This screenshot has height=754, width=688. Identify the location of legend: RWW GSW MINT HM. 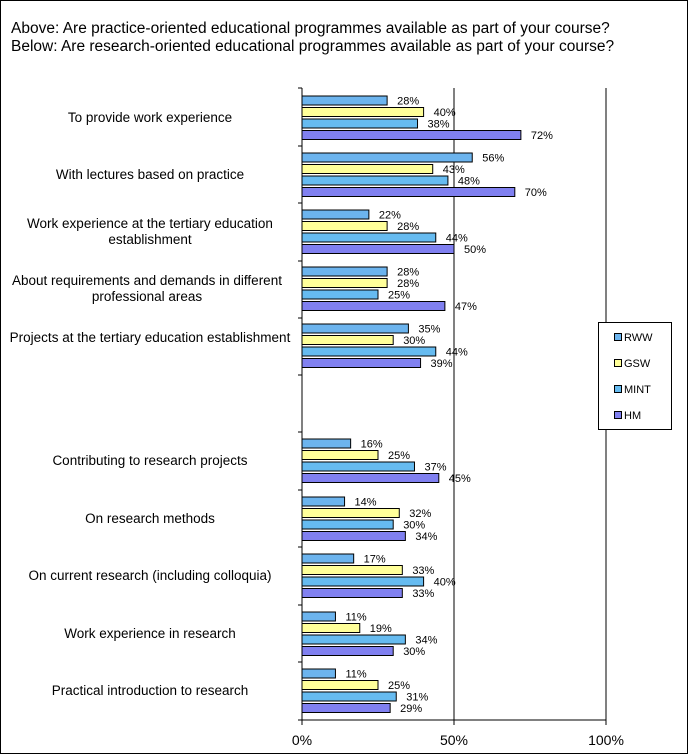
(635, 376).